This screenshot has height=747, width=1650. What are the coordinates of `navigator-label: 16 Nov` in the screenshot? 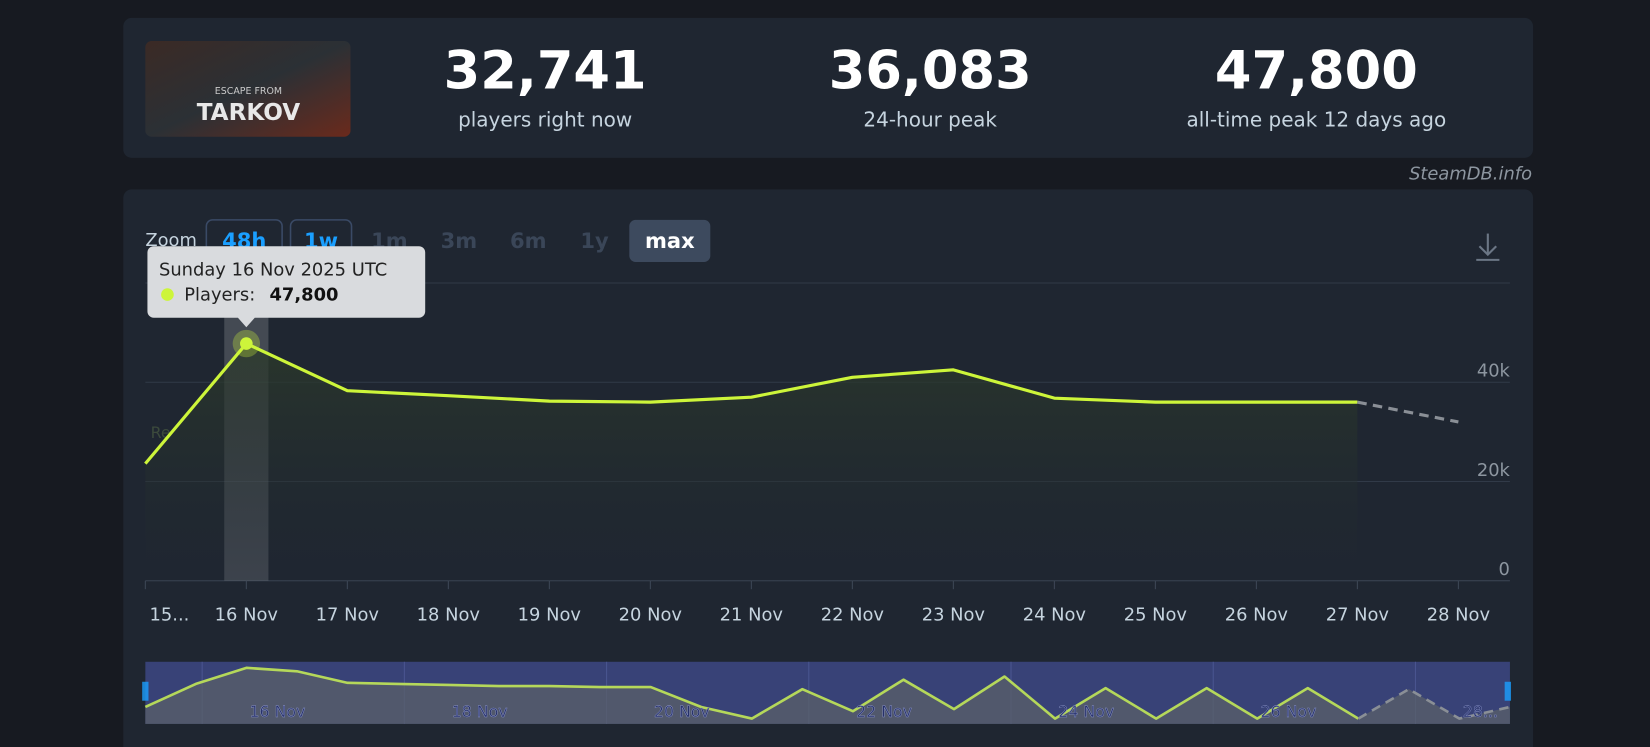 It's located at (277, 711).